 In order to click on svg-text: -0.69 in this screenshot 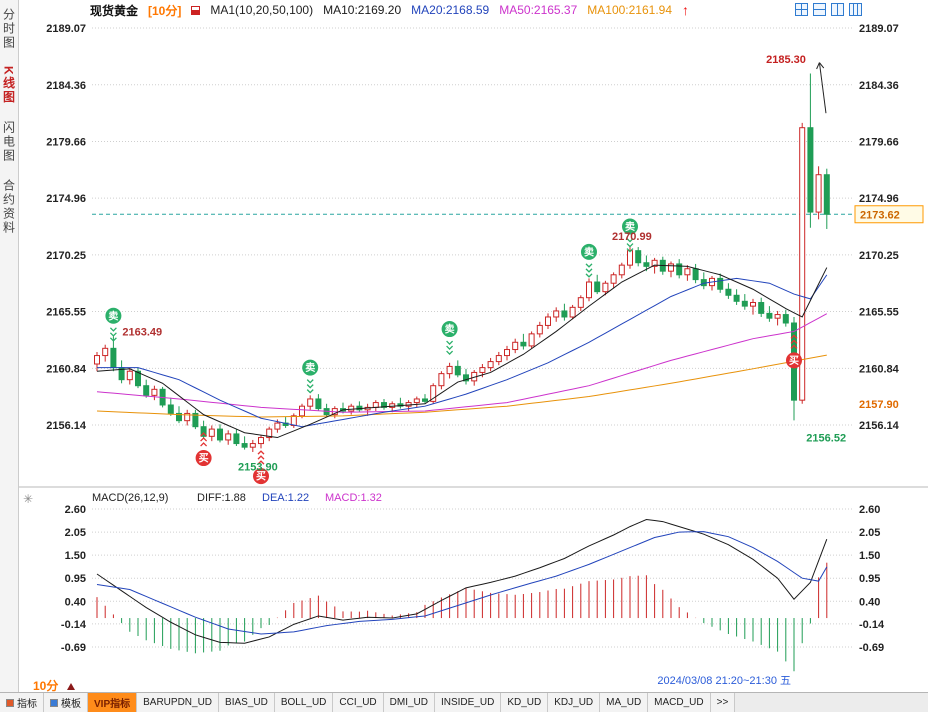, I will do `click(871, 648)`.